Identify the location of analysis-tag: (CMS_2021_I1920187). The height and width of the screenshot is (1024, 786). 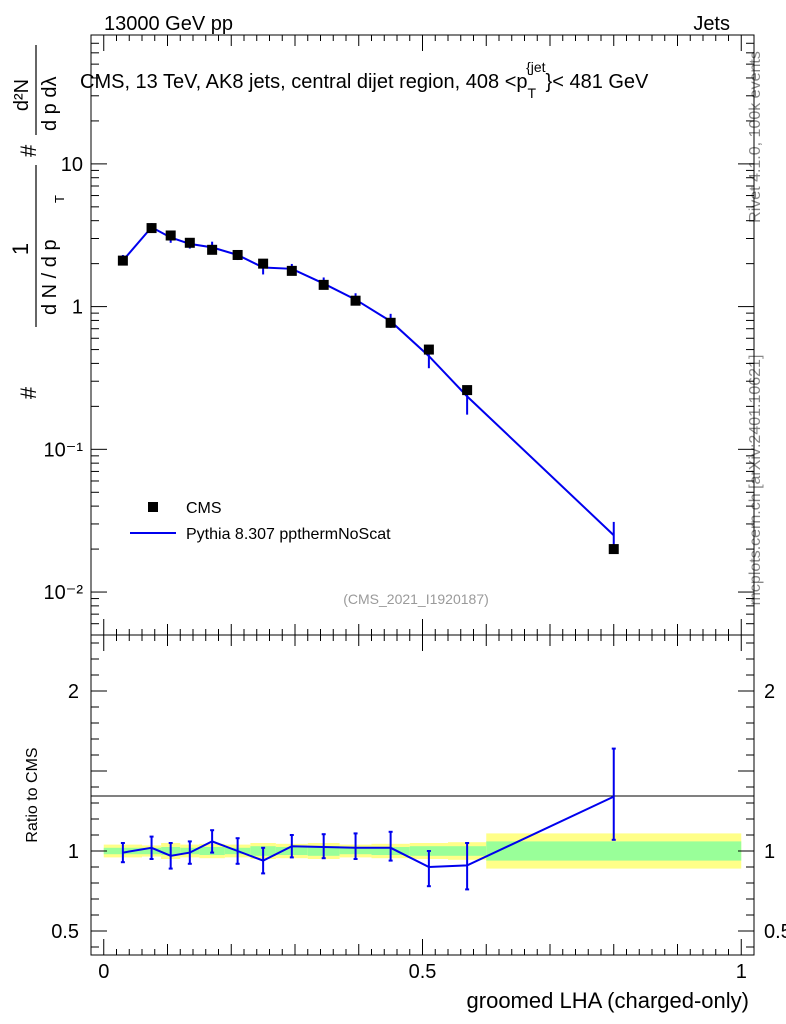
(416, 599).